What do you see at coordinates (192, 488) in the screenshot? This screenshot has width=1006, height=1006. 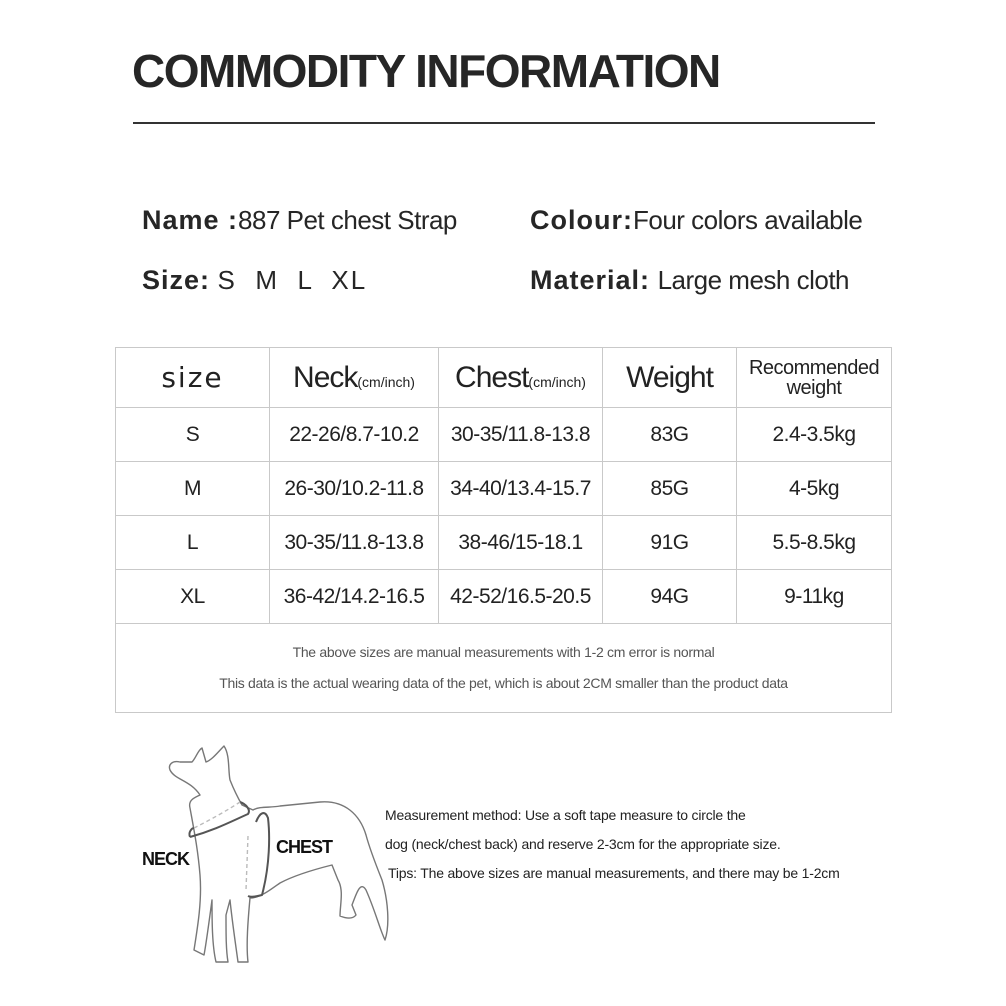 I see `cell: M` at bounding box center [192, 488].